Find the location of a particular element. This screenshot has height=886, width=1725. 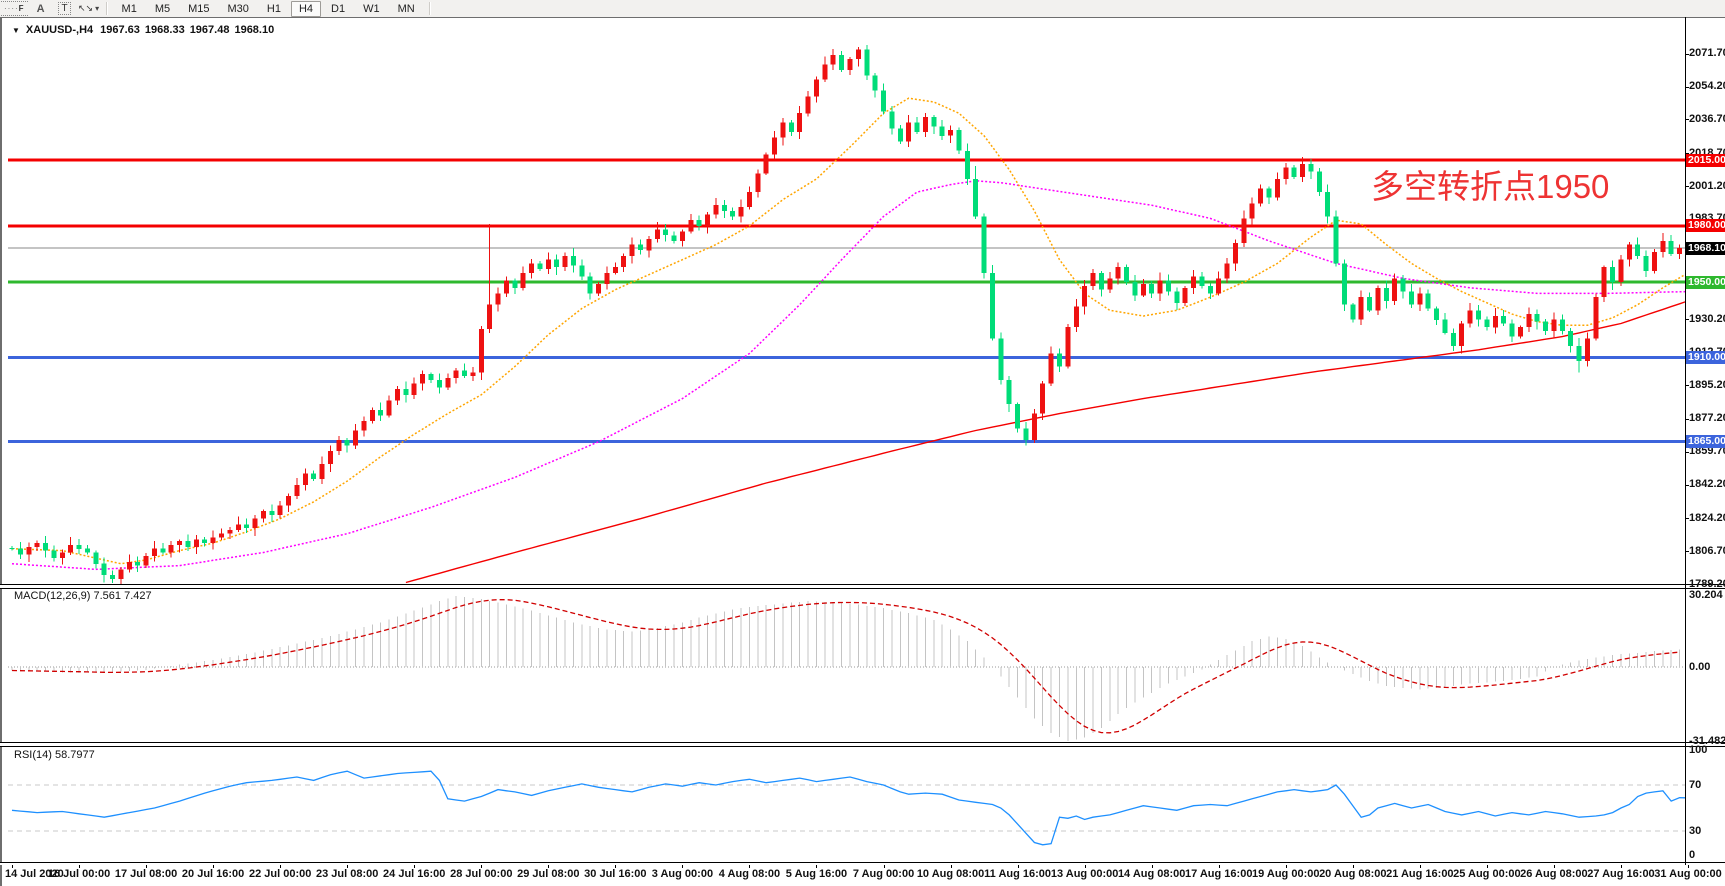

toolbar: ····F A T ↖↘ ▾ M1 M5 M15 M30 H1 H4 D1 W1 MN is located at coordinates (862, 9).